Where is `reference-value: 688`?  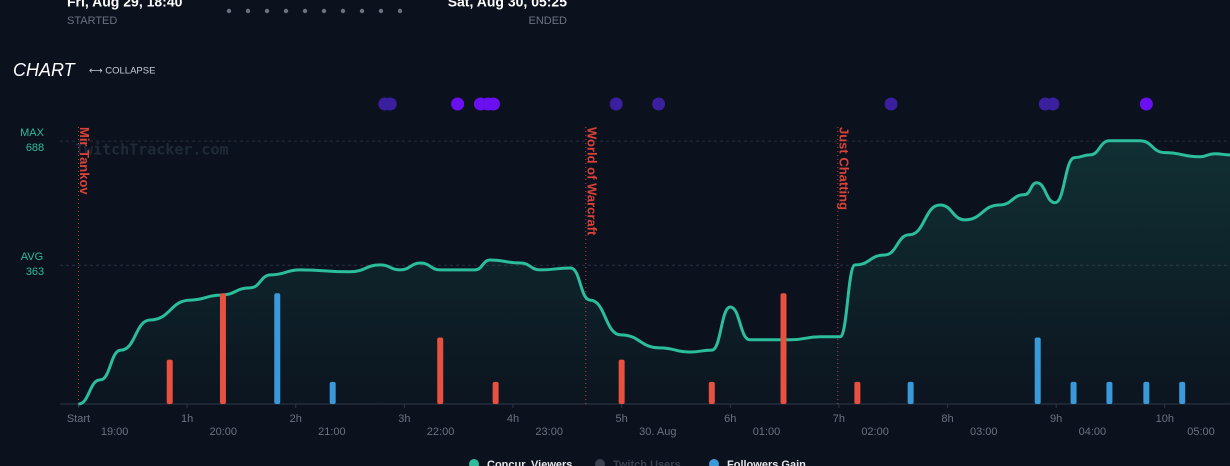 reference-value: 688 is located at coordinates (35, 148).